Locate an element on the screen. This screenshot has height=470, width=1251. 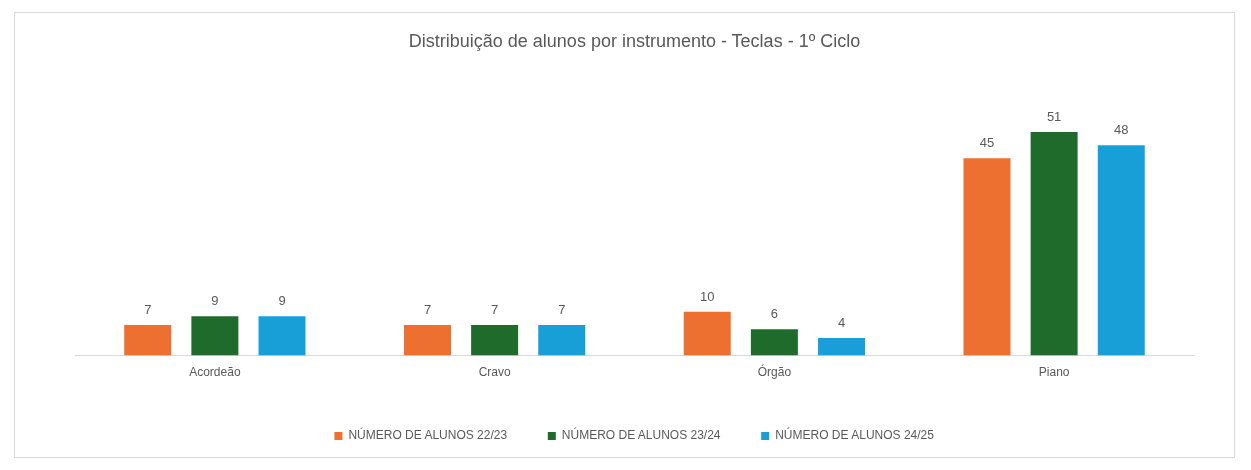
legend-label: NÚMERO DE ALUNOS 23/24 is located at coordinates (641, 435).